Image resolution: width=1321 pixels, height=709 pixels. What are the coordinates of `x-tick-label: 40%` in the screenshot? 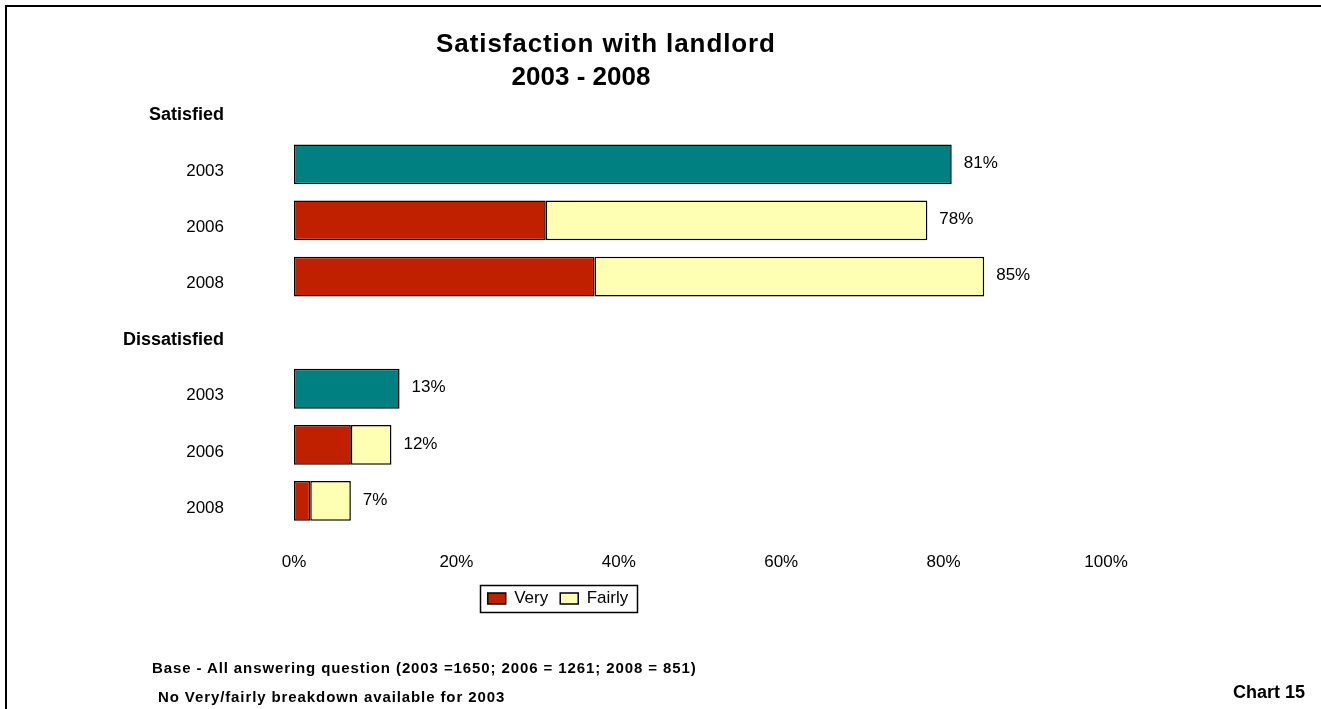 It's located at (618, 561).